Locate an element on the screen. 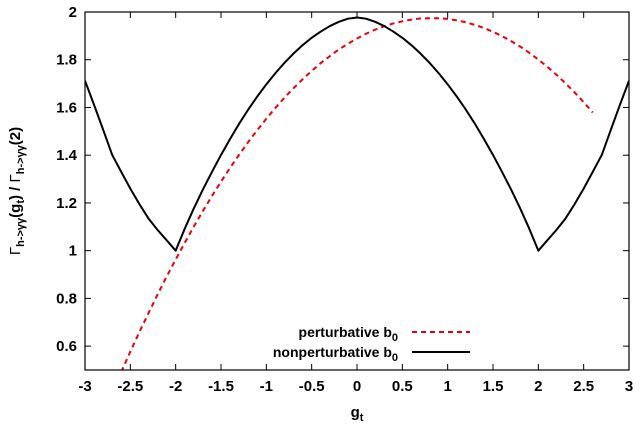  y-tick-label: 1.6 is located at coordinates (66, 107).